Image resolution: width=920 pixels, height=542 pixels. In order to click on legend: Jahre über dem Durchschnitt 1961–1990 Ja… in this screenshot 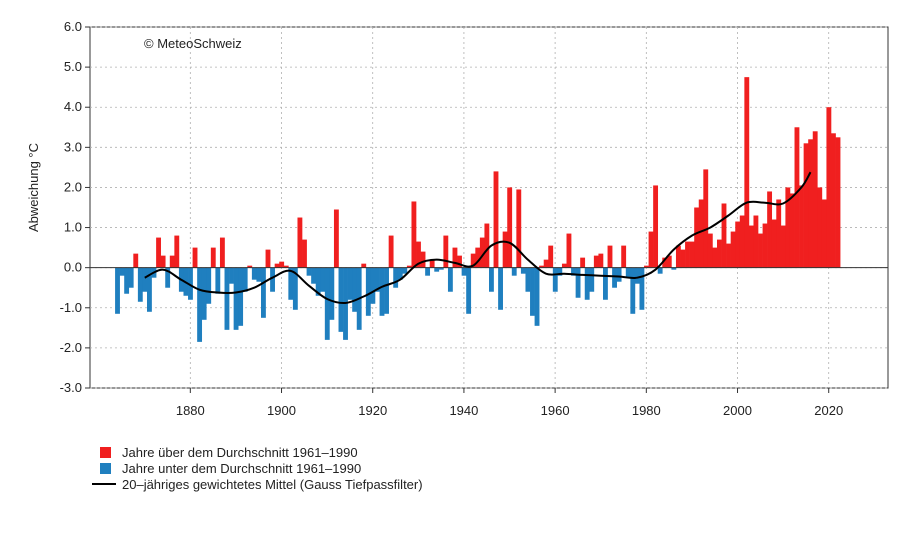, I will do `click(257, 468)`.